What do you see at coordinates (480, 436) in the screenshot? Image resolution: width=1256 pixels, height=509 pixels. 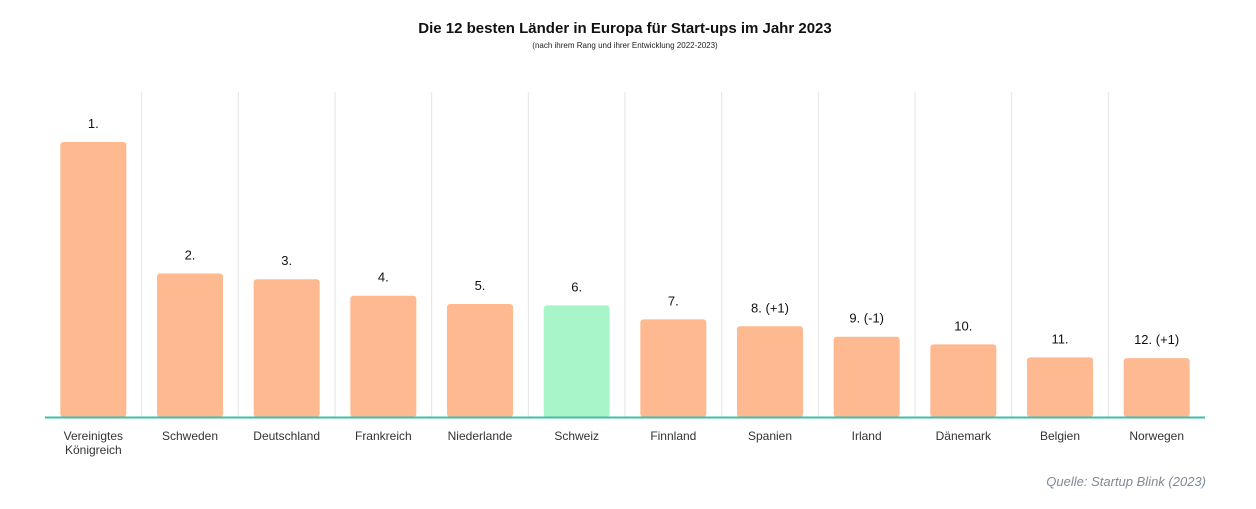 I see `x-tick-label: Niederlande` at bounding box center [480, 436].